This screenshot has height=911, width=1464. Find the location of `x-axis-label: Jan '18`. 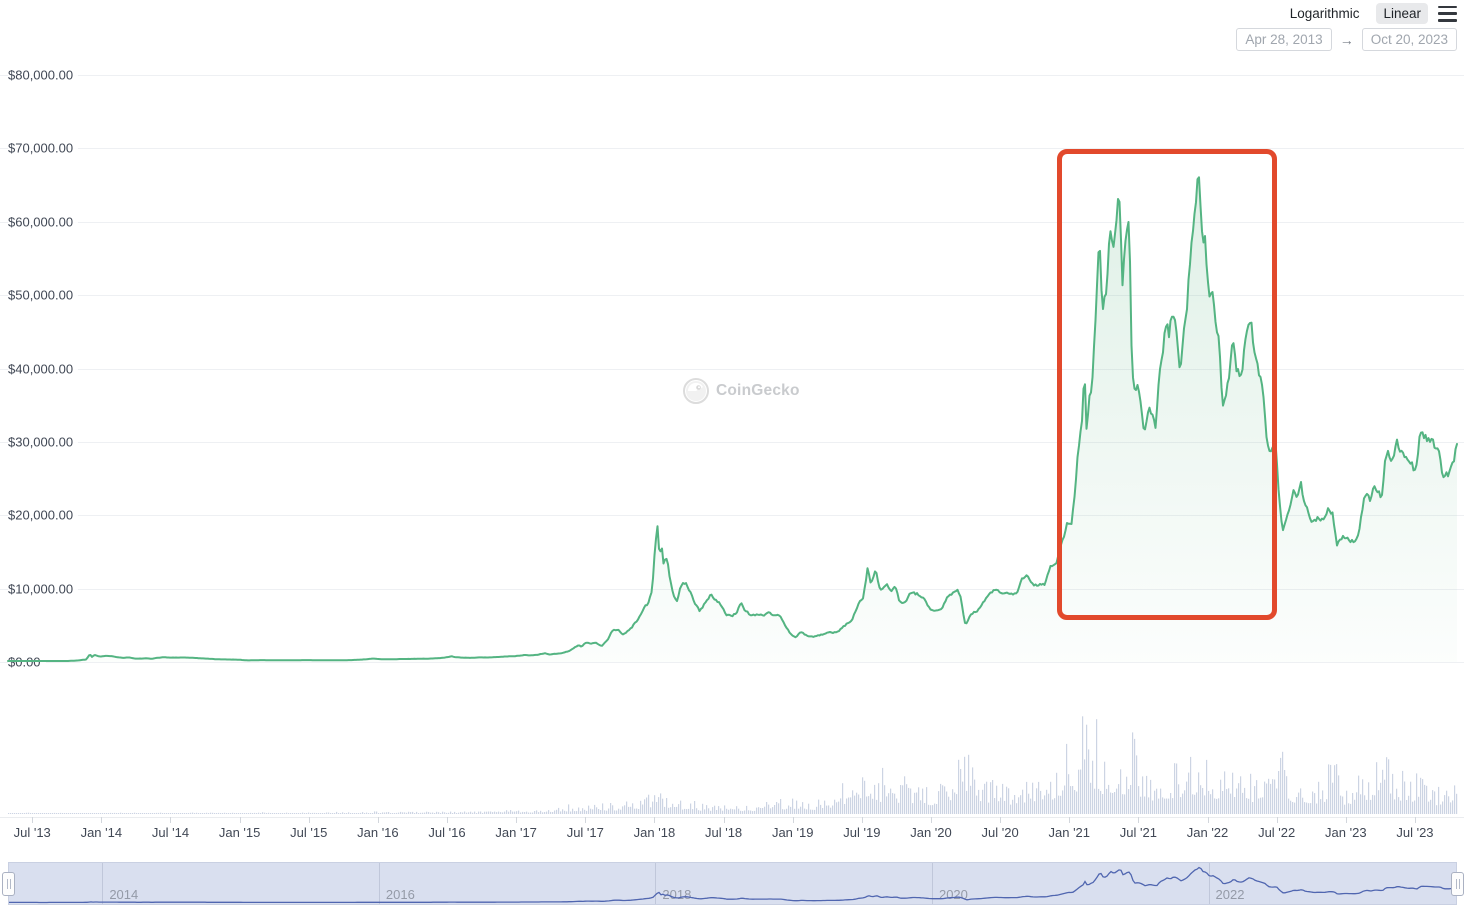

x-axis-label: Jan '18 is located at coordinates (654, 832).